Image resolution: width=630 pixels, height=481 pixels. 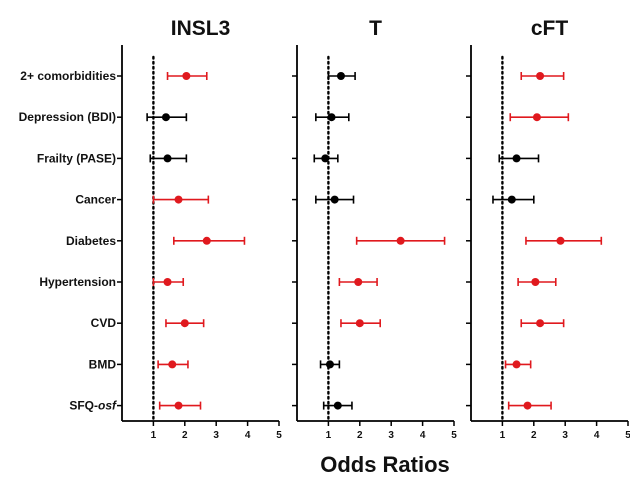 What do you see at coordinates (91, 241) in the screenshot?
I see `row-label: Diabetes` at bounding box center [91, 241].